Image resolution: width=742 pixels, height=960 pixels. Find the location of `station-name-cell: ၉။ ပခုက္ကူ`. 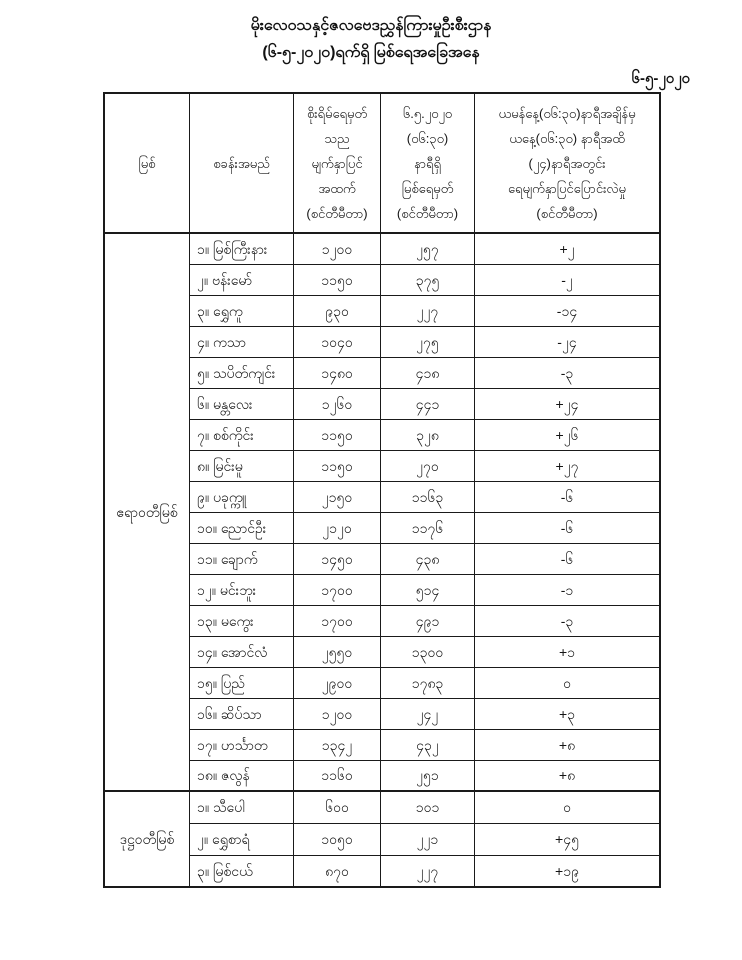

station-name-cell: ၉။ ပခုက္ကူ is located at coordinates (241, 496).